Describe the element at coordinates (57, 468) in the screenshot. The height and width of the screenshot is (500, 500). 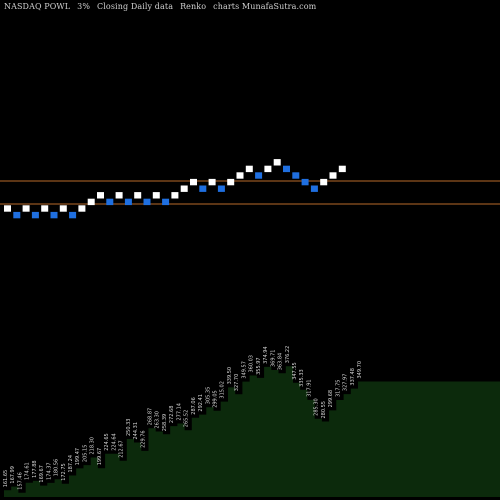
I see `price-label: 180.56` at that location.